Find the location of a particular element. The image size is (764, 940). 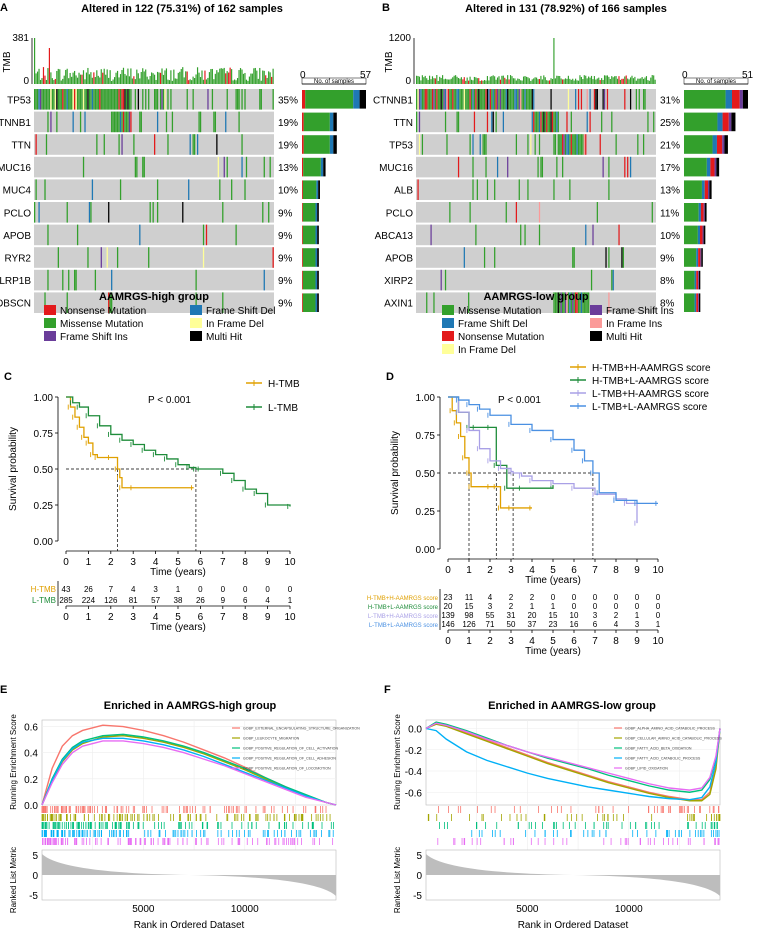

gene-label: PCLO is located at coordinates (17, 213).